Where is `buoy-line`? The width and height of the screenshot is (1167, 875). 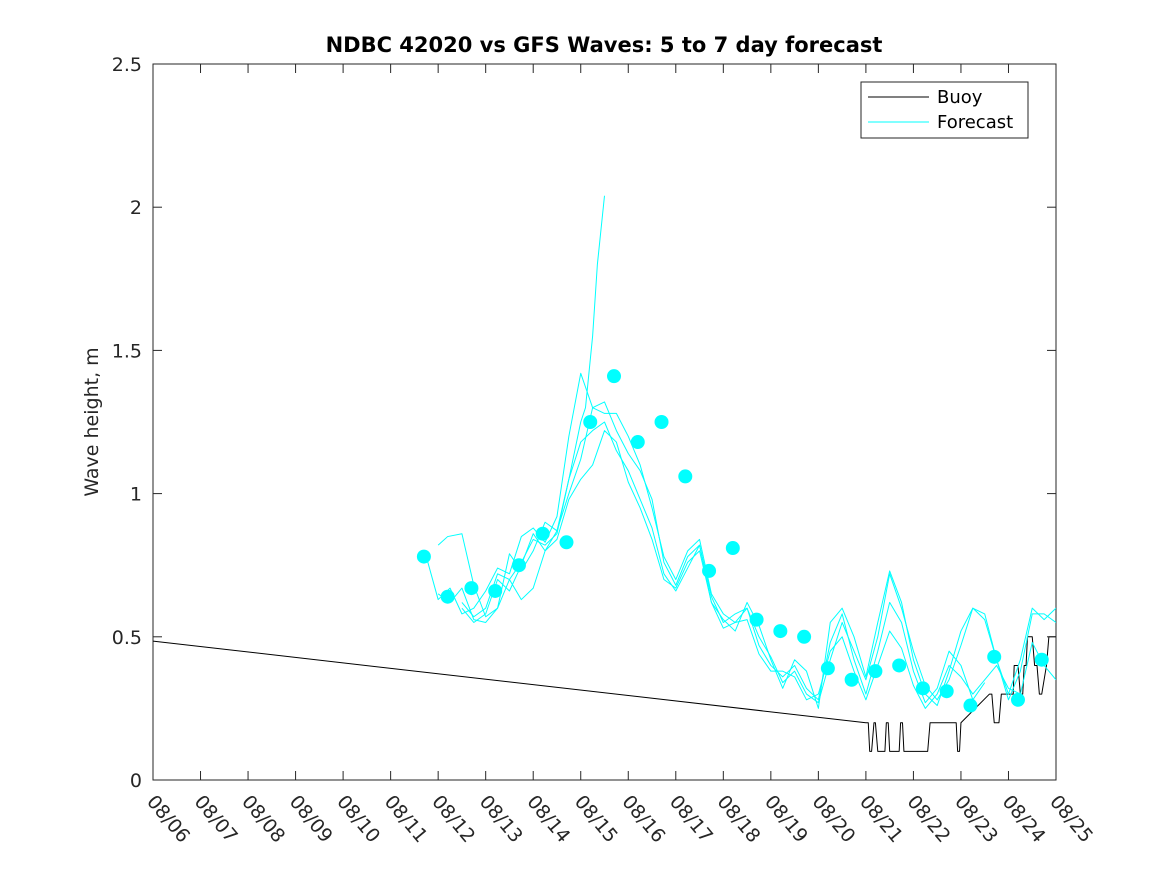 buoy-line is located at coordinates (604, 694).